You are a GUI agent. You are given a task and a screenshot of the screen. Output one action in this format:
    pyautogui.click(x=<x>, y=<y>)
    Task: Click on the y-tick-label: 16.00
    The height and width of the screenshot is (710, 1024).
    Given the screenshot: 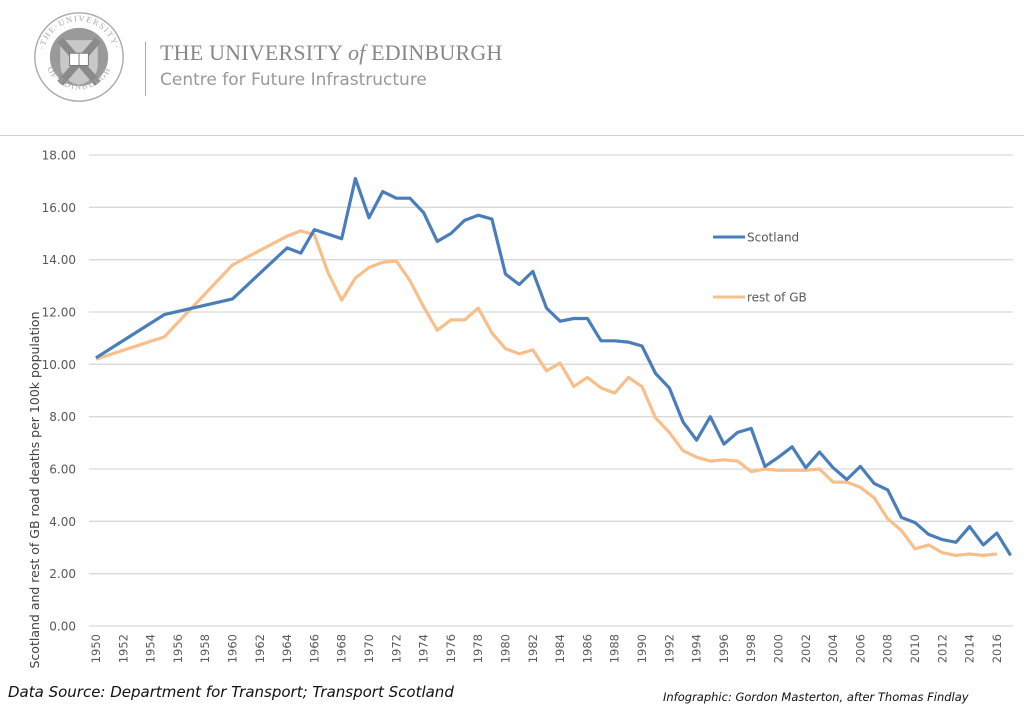 What is the action you would take?
    pyautogui.click(x=59, y=208)
    